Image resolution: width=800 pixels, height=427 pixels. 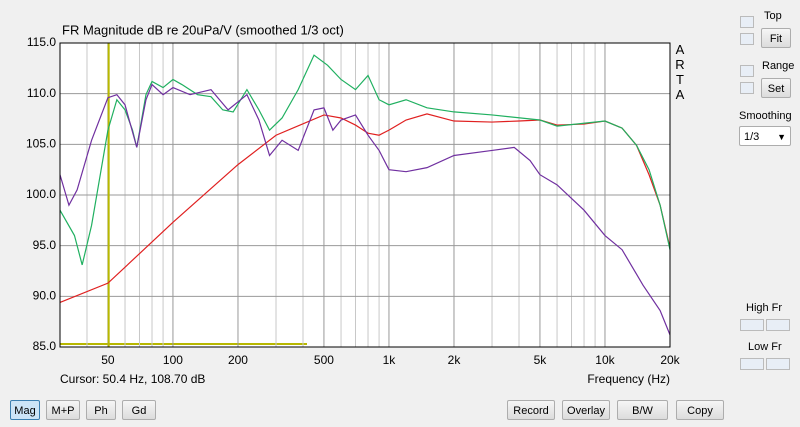 I want to click on range-label: Range, so click(x=778, y=66).